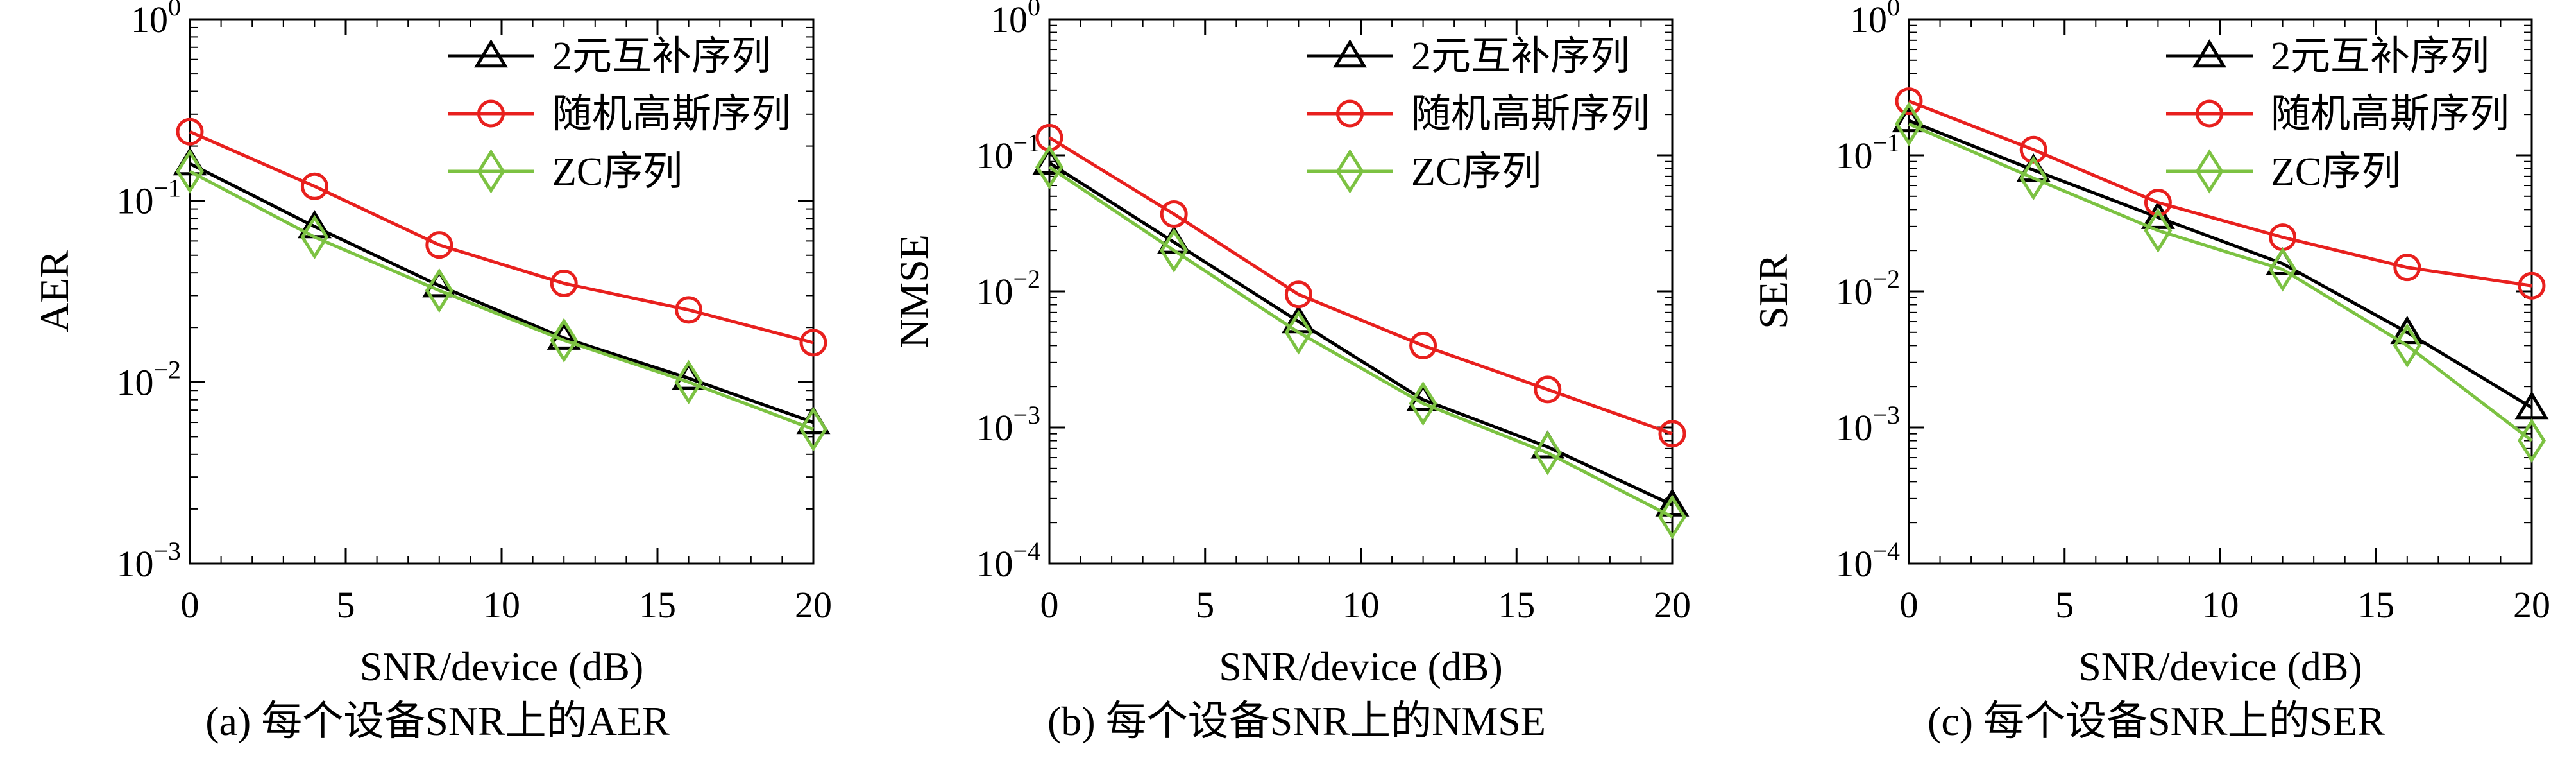 The width and height of the screenshot is (2576, 767). I want to click on y-axis-label: NMSE, so click(913, 291).